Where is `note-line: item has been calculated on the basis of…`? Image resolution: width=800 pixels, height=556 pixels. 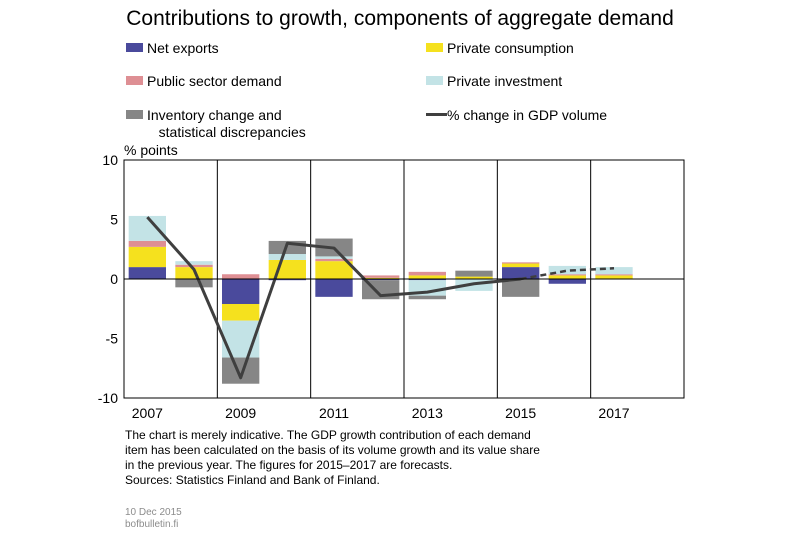
note-line: item has been calculated on the basis of… is located at coordinates (332, 450).